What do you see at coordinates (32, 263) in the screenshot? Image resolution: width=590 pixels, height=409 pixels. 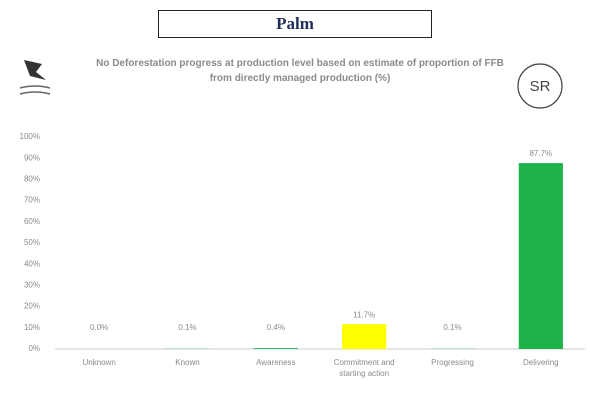 I see `y-tick-label: 40%` at bounding box center [32, 263].